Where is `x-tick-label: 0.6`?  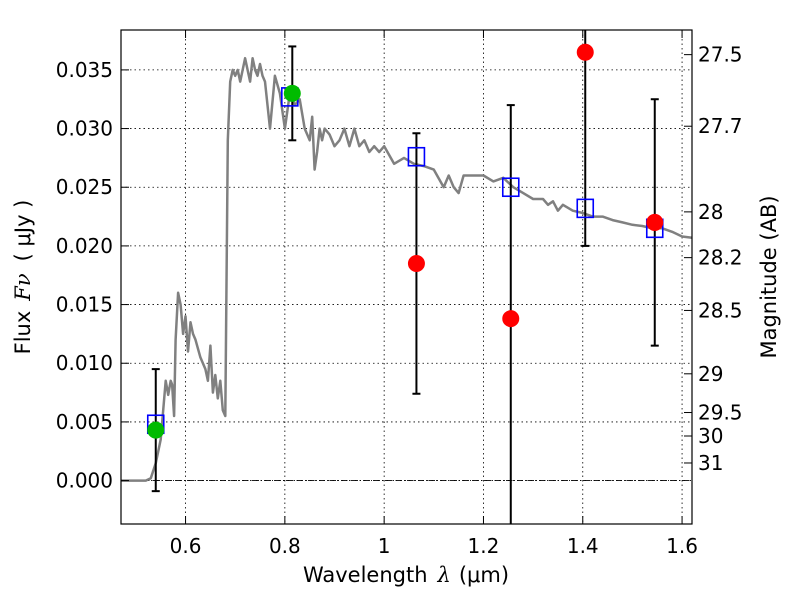
x-tick-label: 0.6 is located at coordinates (186, 546).